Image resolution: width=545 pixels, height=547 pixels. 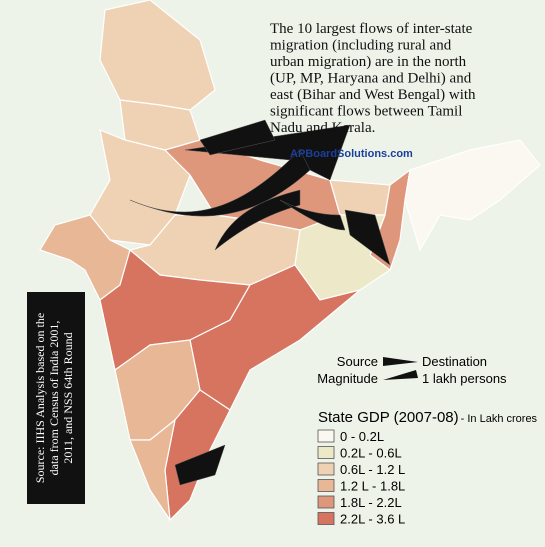 I want to click on gdp-legend-title: State GDP (2007-08) - In Lakh crores, so click(x=428, y=417).